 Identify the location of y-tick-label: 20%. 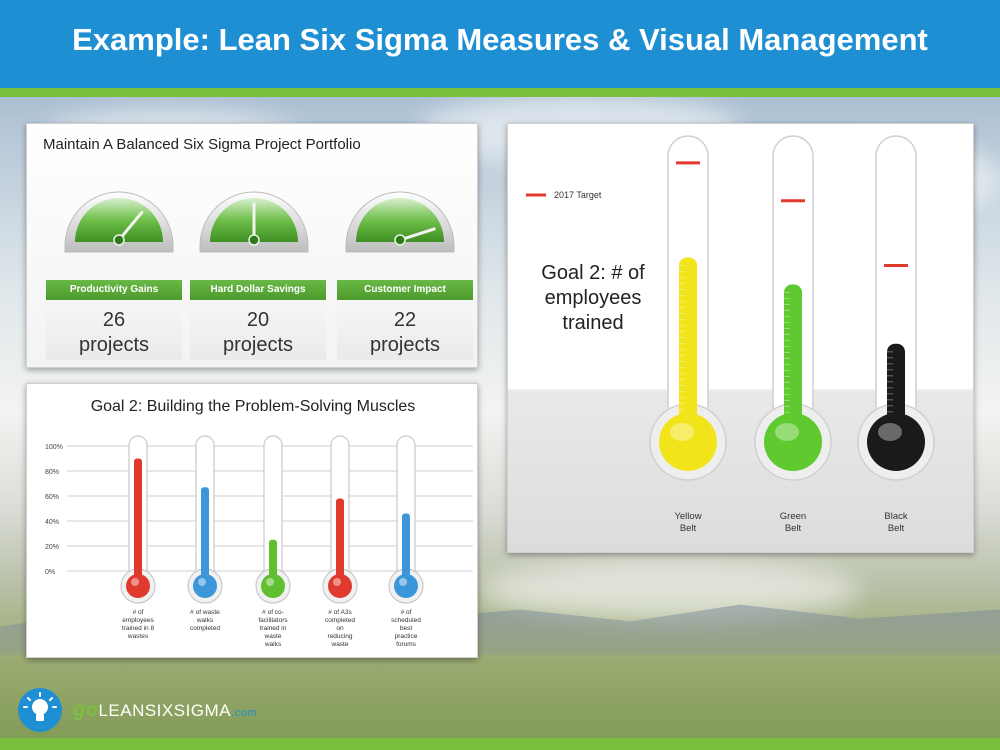
(52, 547).